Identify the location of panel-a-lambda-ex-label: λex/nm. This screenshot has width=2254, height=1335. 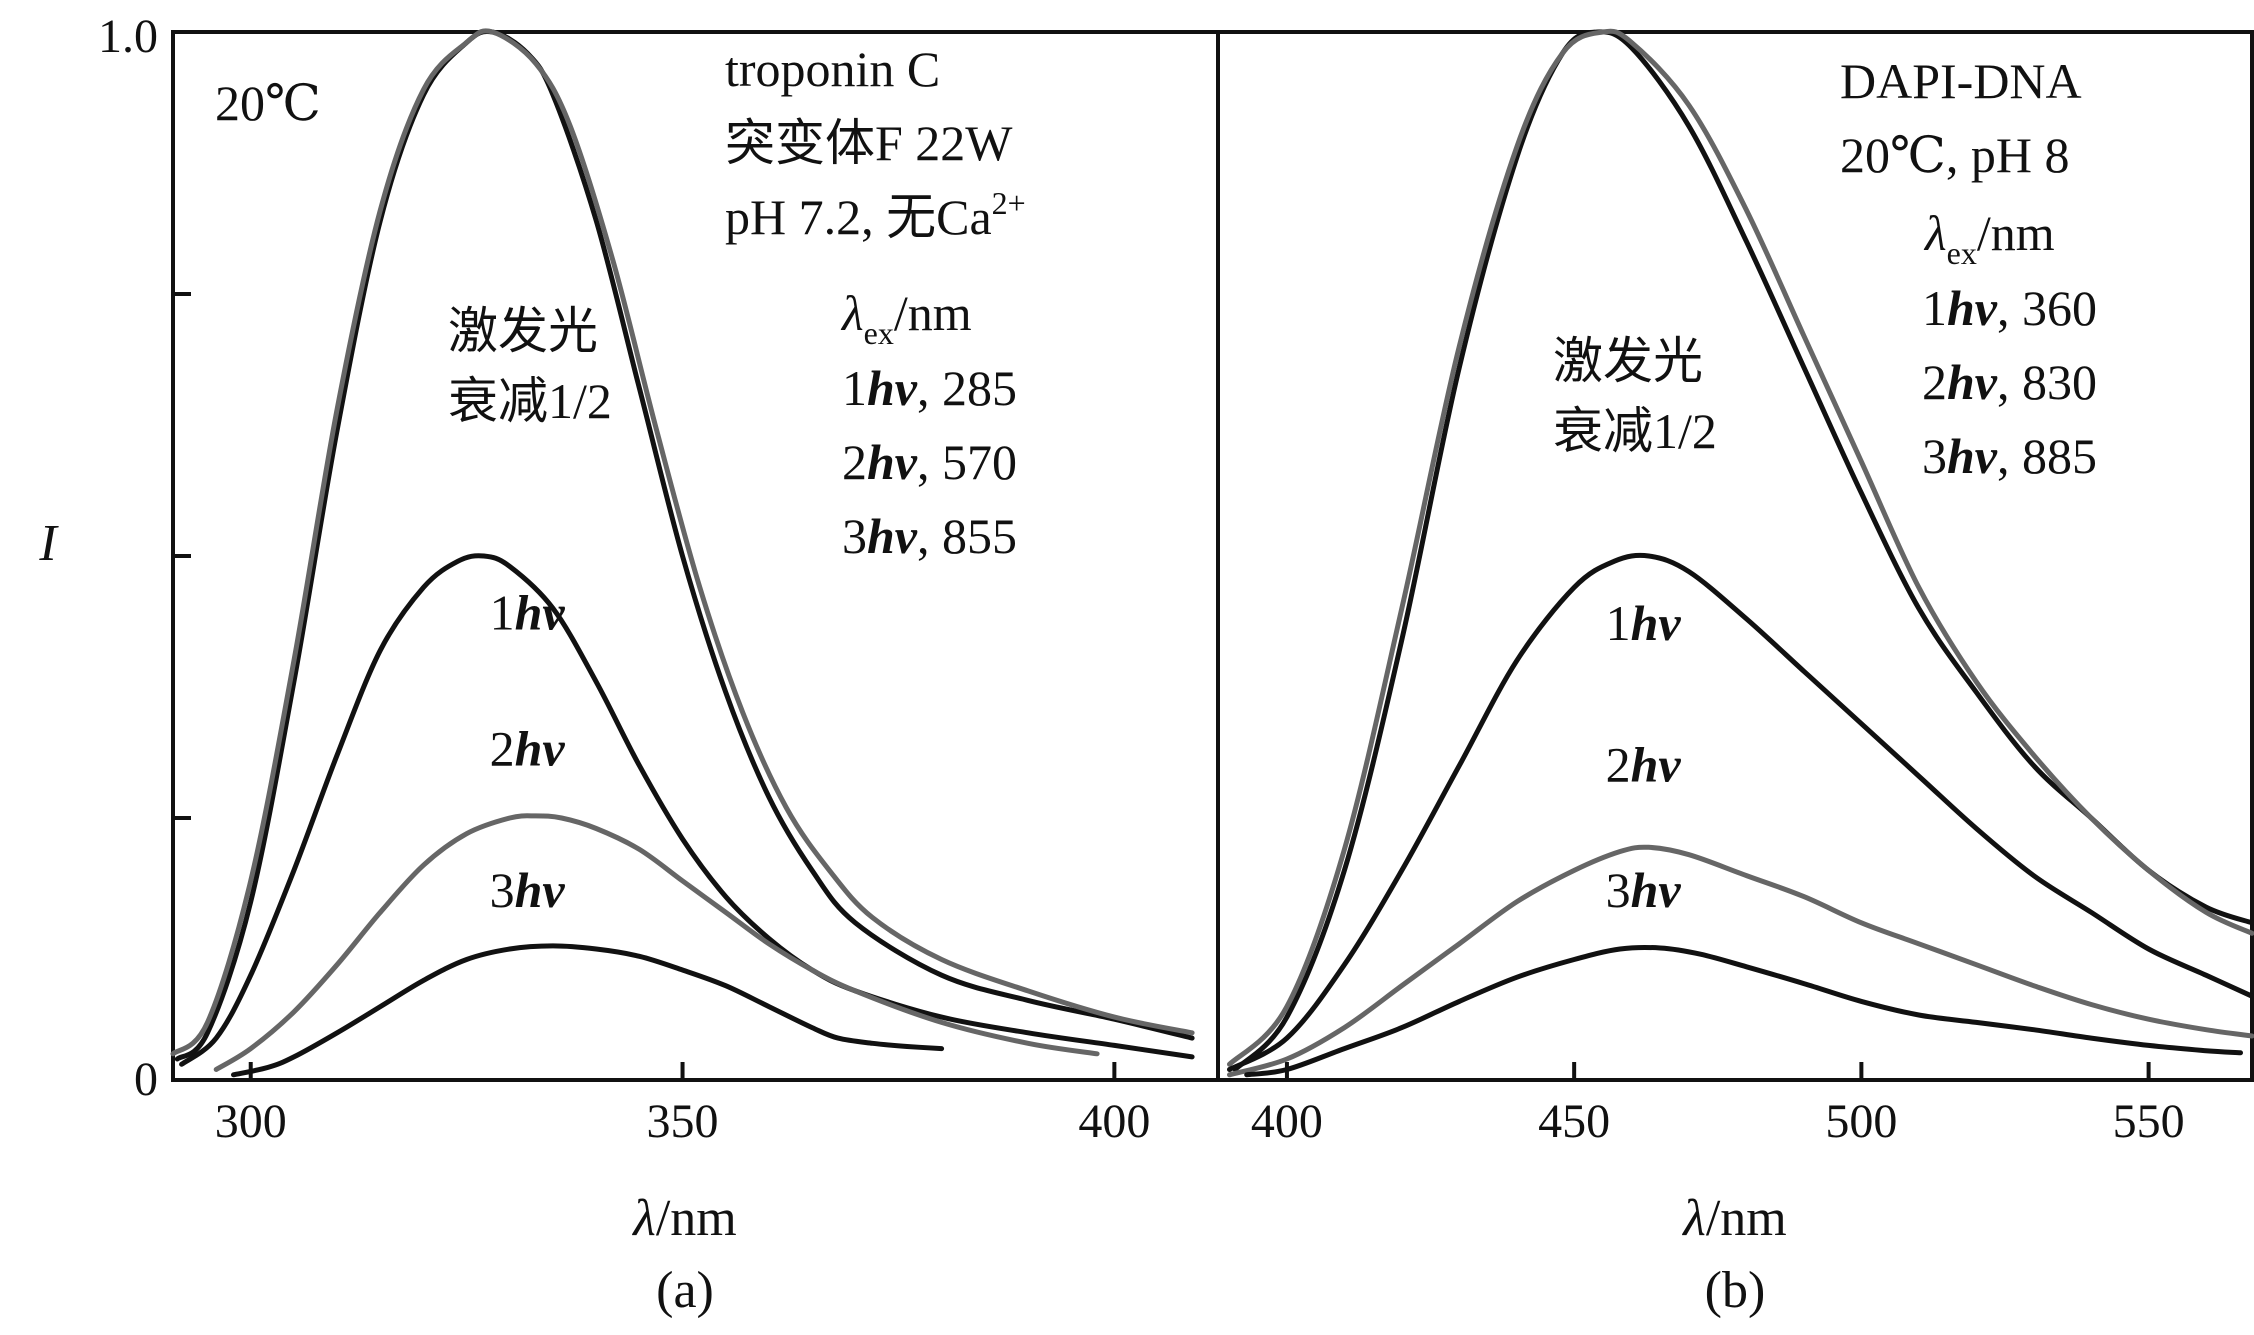
(906, 318).